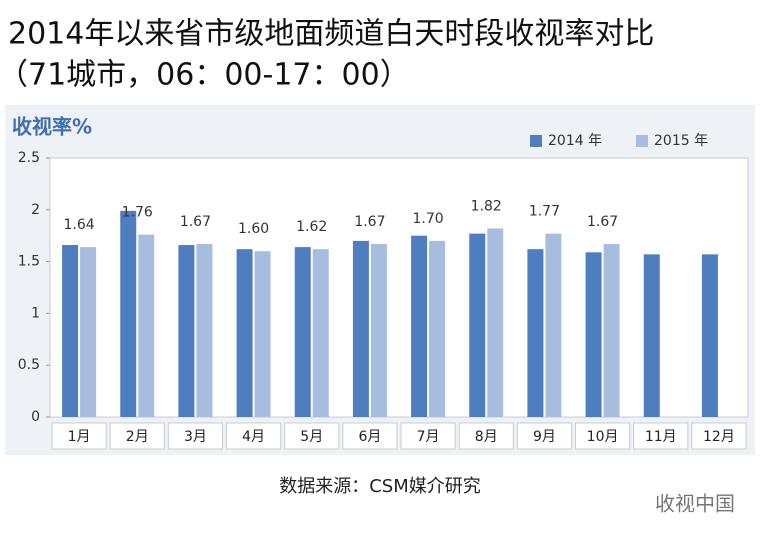 The image size is (761, 543). I want to click on y-tick-label: 1, so click(35, 313).